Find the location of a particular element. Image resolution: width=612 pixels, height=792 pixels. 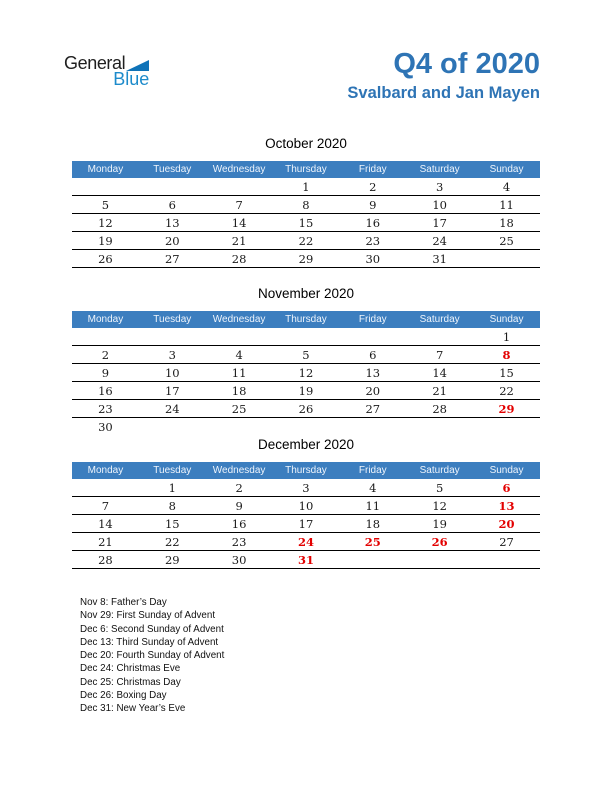

day-cell: 26 is located at coordinates (105, 258).